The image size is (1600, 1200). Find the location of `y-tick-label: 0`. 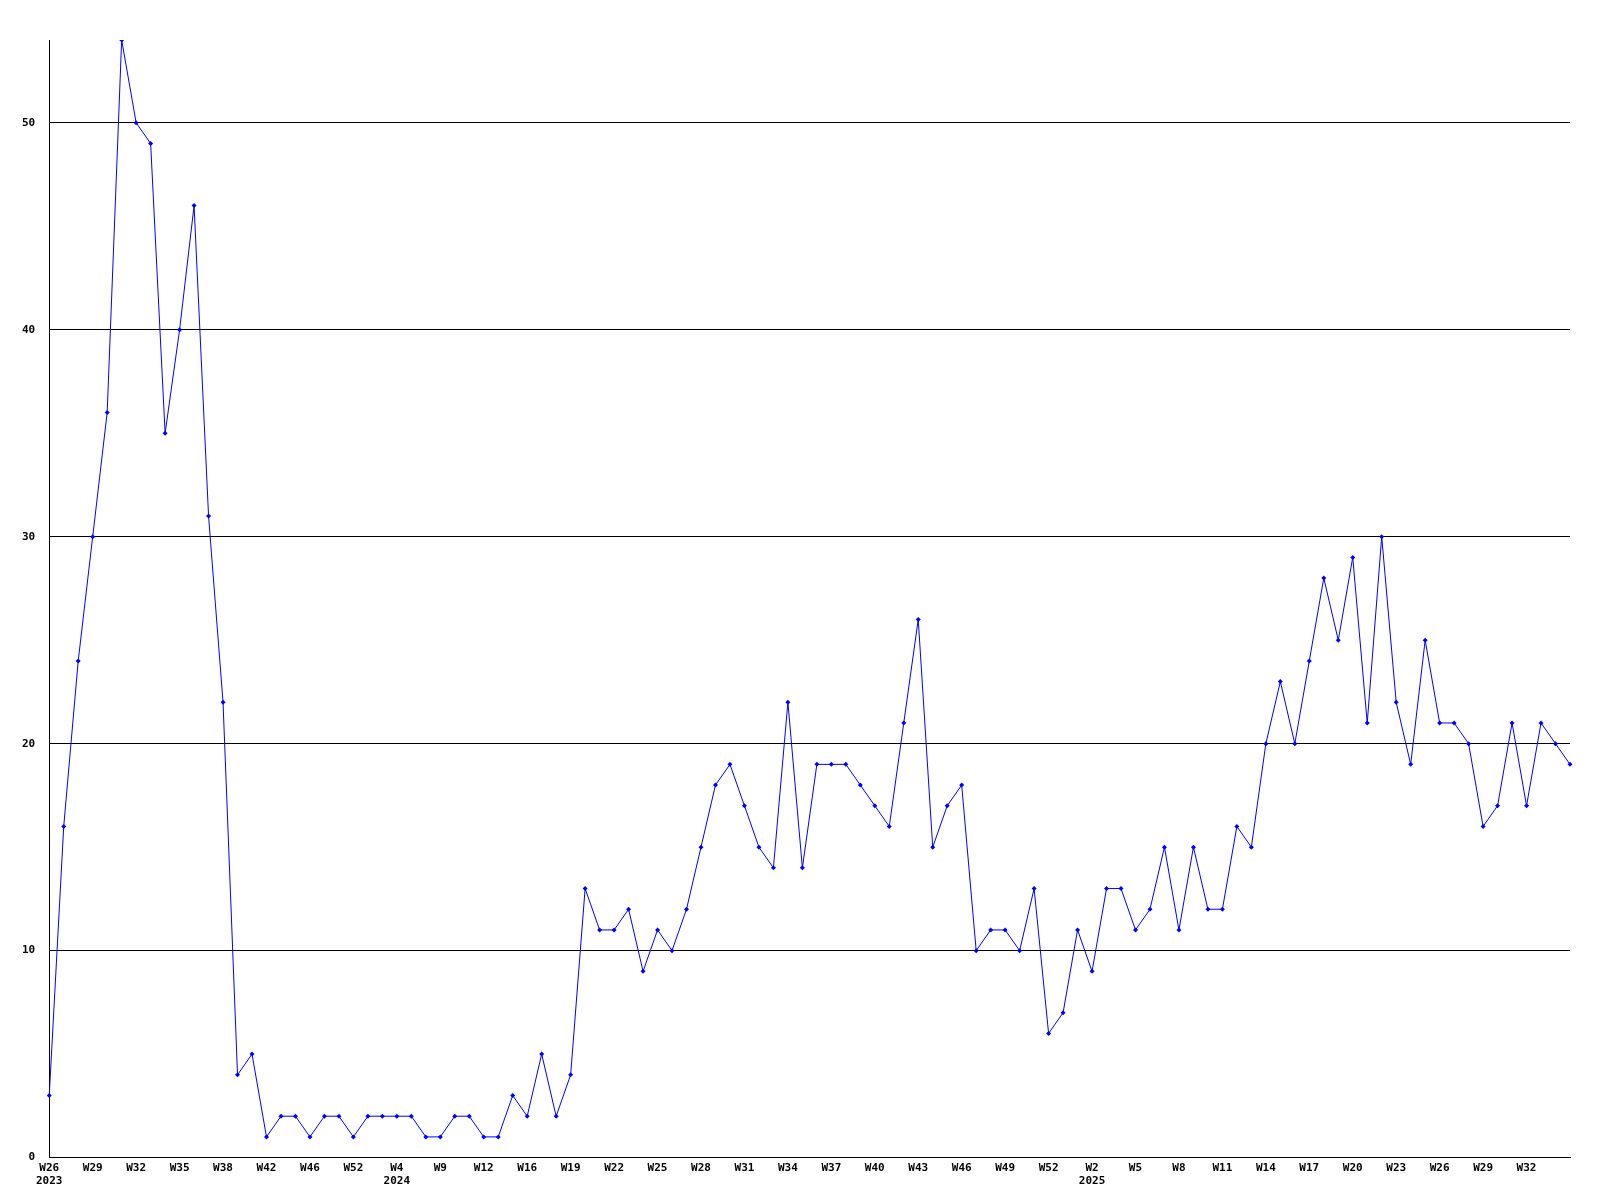

y-tick-label: 0 is located at coordinates (32, 1157).